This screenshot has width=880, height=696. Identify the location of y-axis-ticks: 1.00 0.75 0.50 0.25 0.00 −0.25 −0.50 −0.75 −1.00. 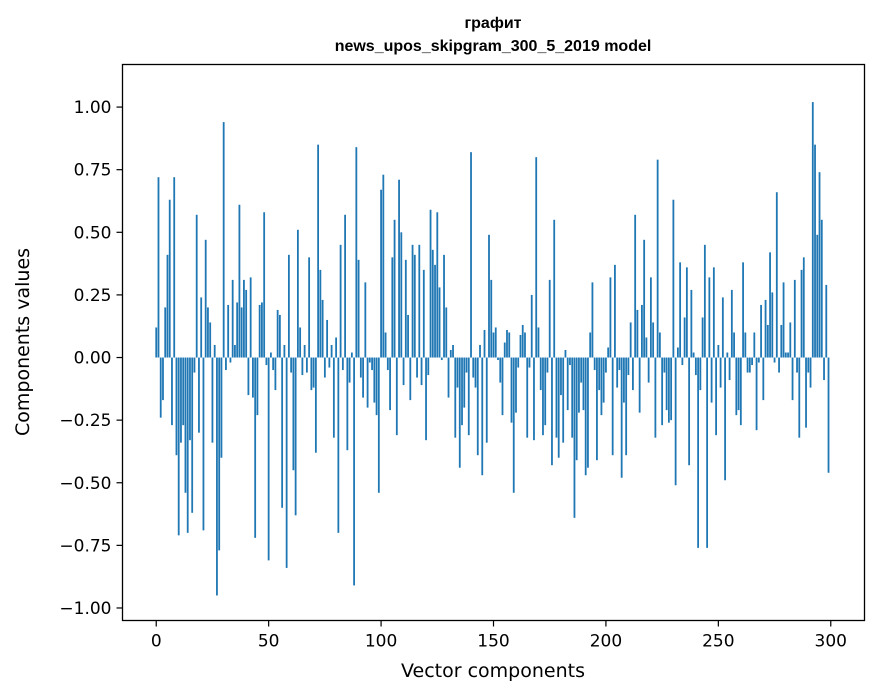
(91, 358).